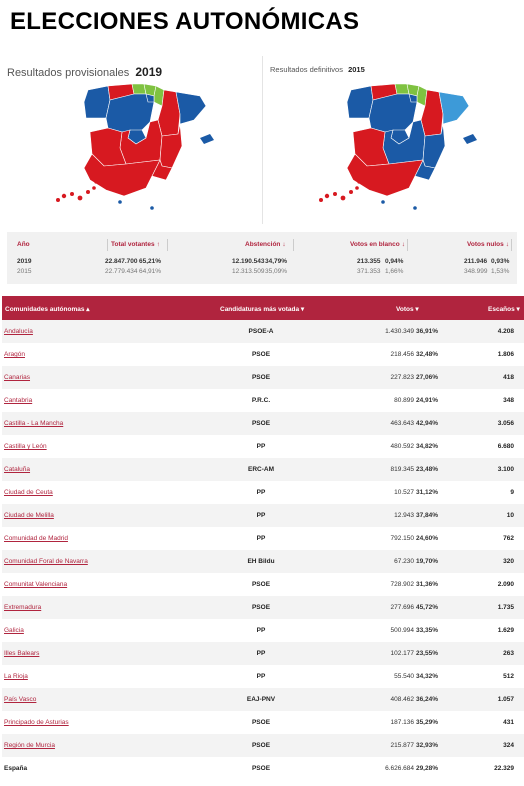  Describe the element at coordinates (133, 244) in the screenshot. I see `summary-header-total-label: Total votantes` at that location.